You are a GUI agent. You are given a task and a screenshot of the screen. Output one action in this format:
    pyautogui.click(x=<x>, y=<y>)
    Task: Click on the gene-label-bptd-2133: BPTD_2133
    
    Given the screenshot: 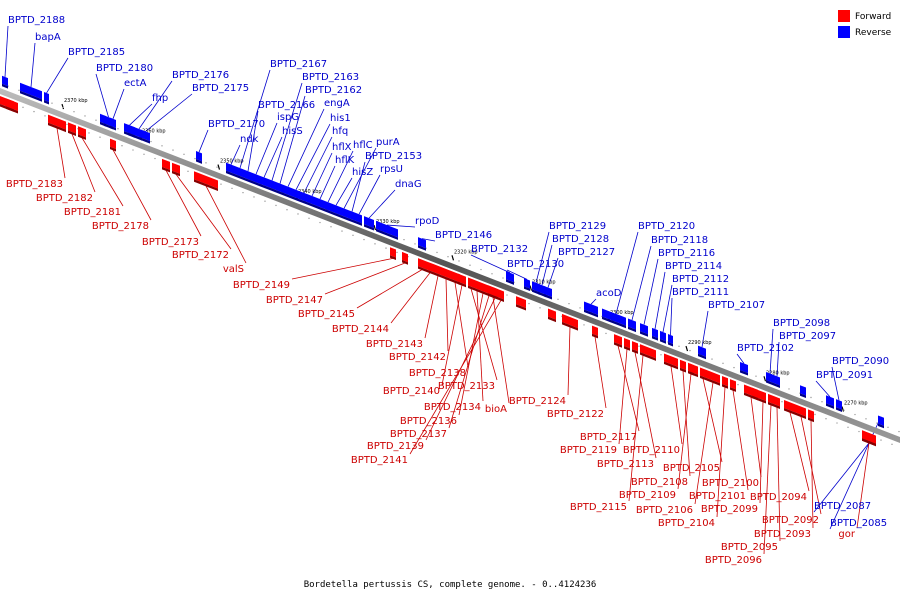 What is the action you would take?
    pyautogui.click(x=466, y=386)
    